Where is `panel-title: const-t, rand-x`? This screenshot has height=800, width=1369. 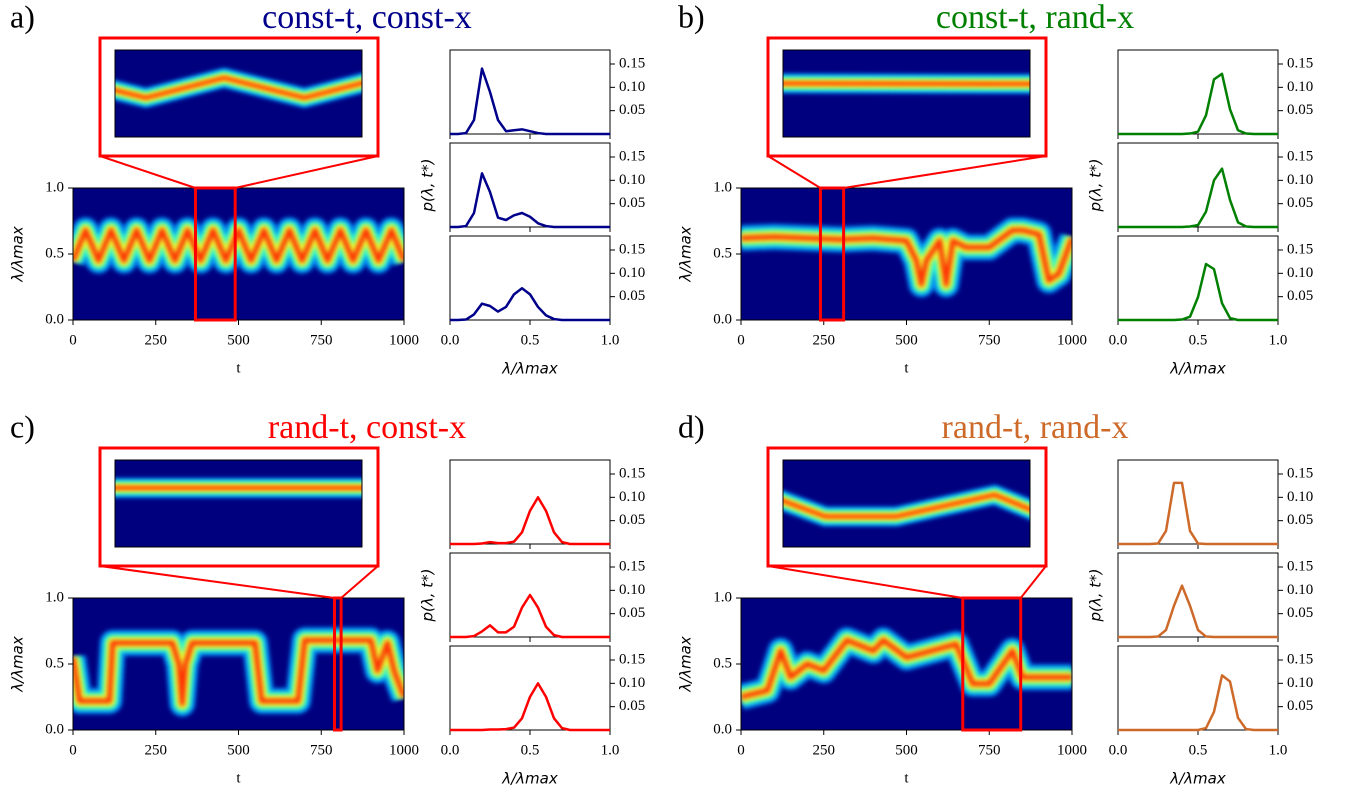
panel-title: const-t, rand-x is located at coordinates (1035, 18).